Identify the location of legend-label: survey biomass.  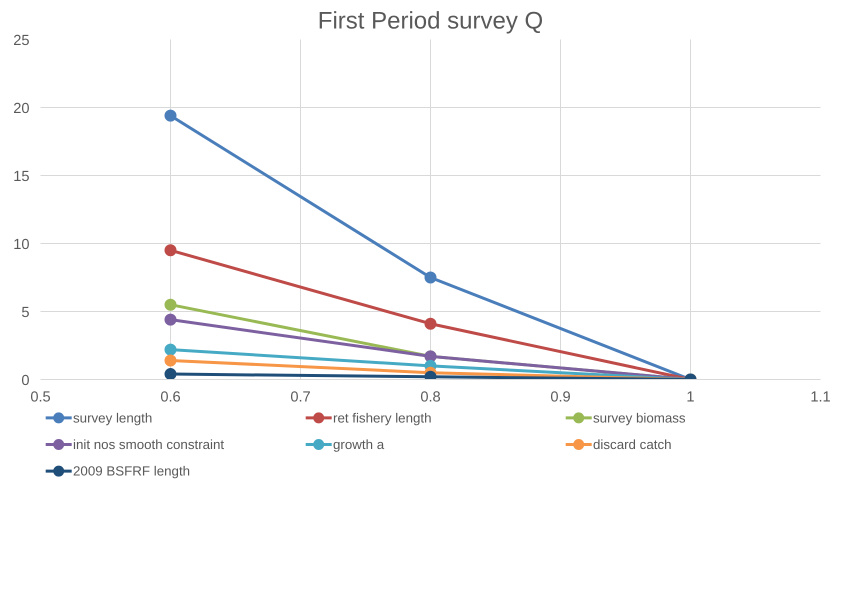
(639, 418).